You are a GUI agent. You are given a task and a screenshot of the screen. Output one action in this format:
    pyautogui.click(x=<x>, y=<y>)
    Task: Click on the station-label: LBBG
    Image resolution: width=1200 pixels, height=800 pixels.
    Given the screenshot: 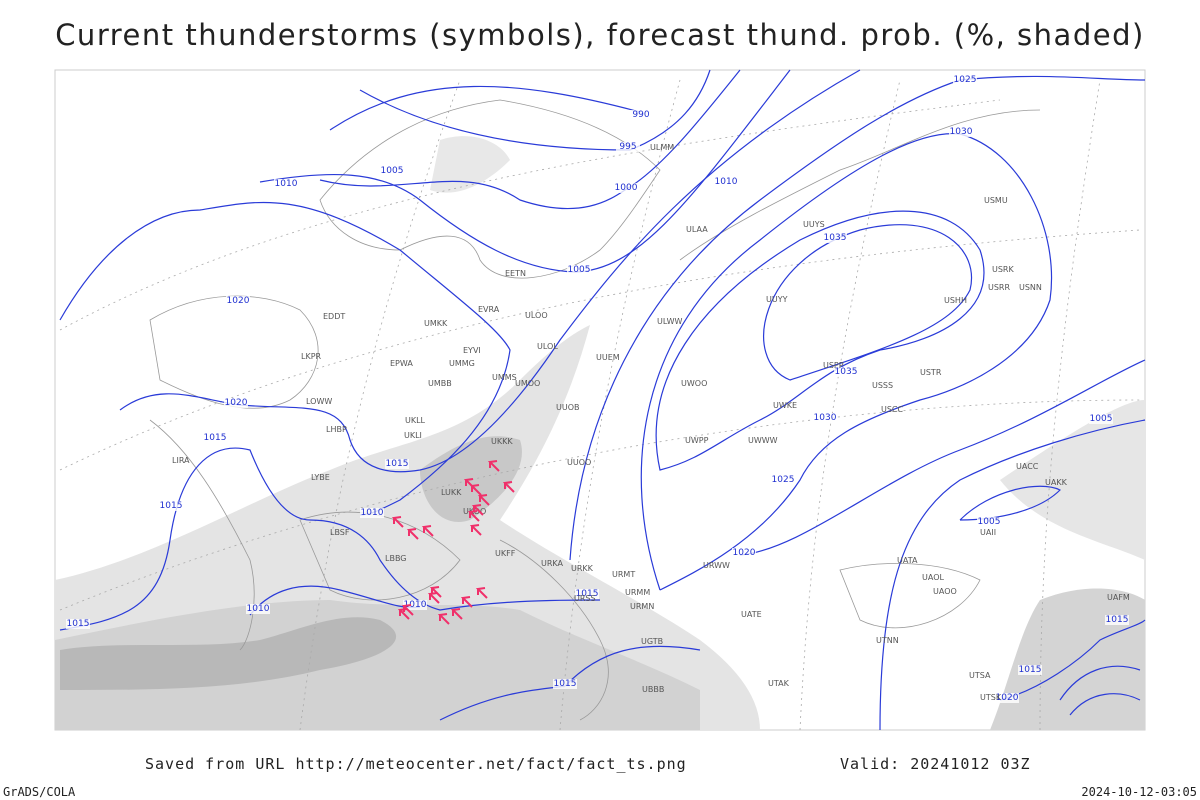 What is the action you would take?
    pyautogui.click(x=396, y=558)
    